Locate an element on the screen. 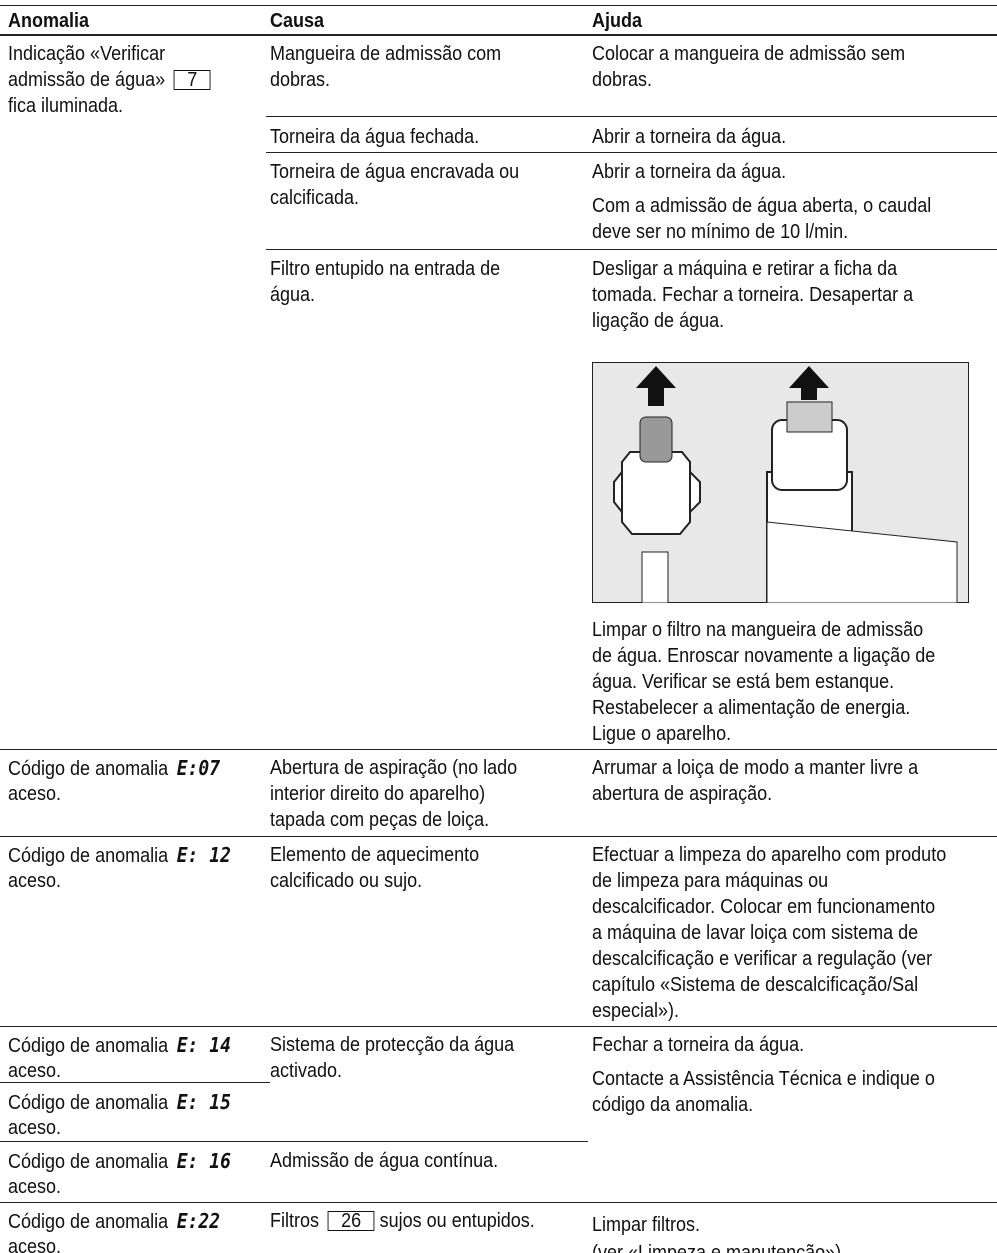  text: Torneira de água encravada ou is located at coordinates (395, 172).